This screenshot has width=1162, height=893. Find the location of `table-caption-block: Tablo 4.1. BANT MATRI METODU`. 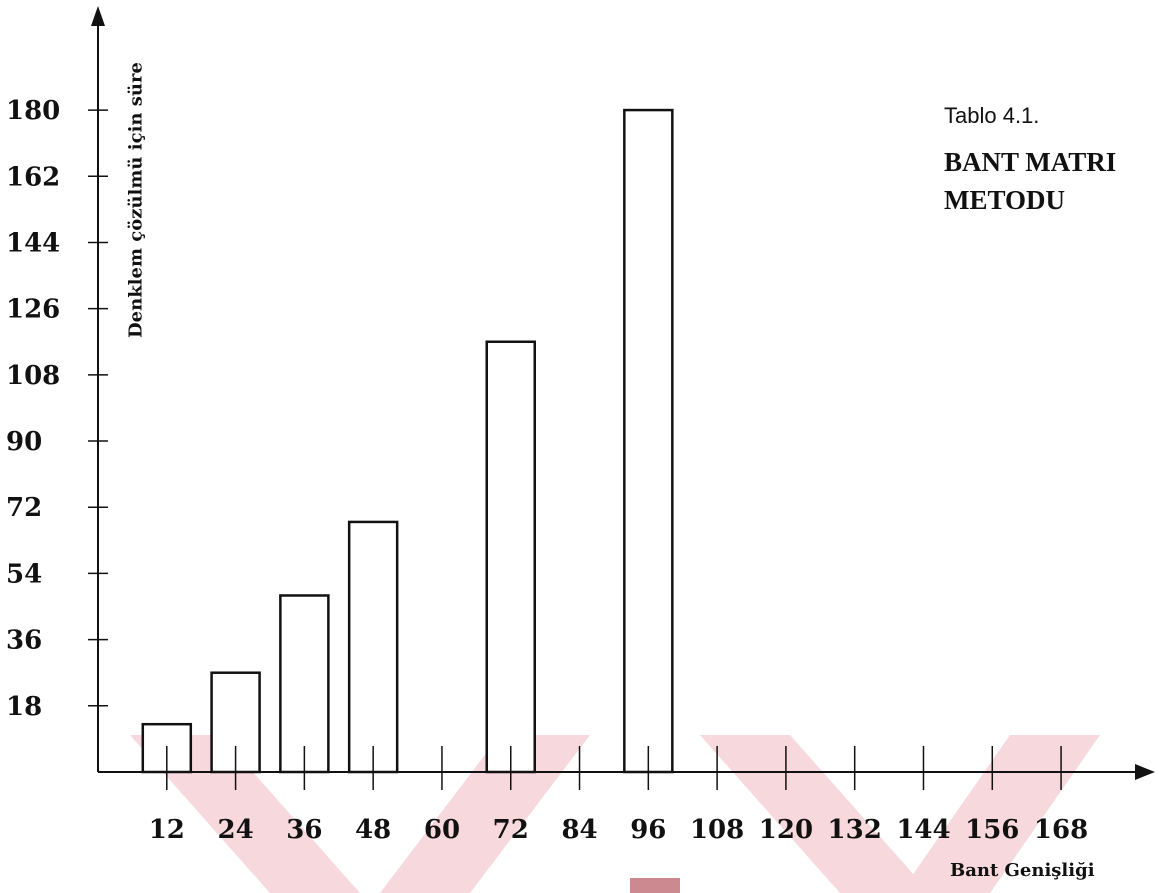

table-caption-block: Tablo 4.1. BANT MATRI METODU is located at coordinates (1053, 161).